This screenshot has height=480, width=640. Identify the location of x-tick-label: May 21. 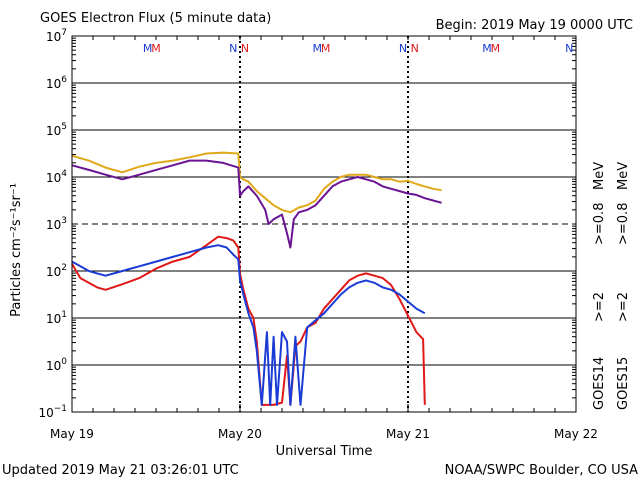
(408, 434).